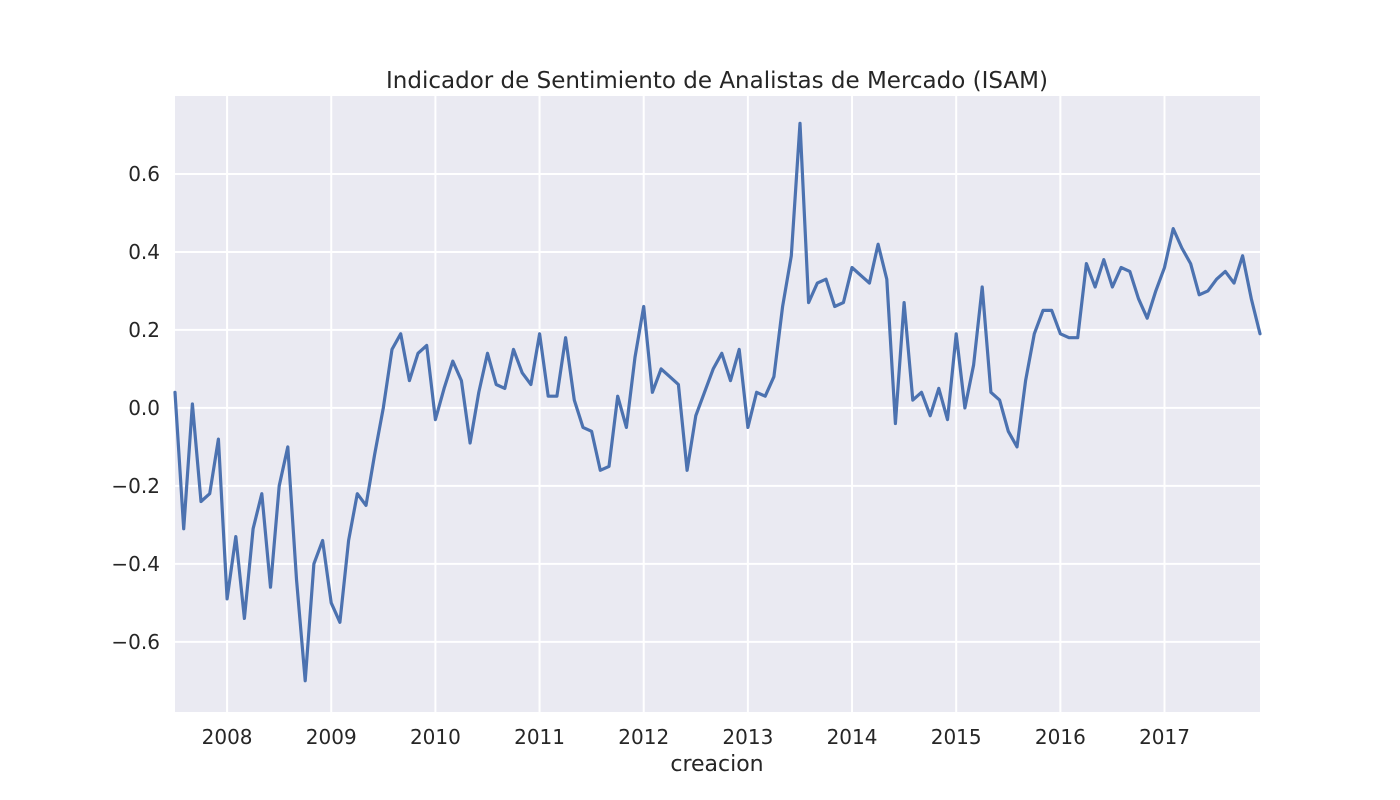 The width and height of the screenshot is (1400, 800). Describe the element at coordinates (227, 737) in the screenshot. I see `x-tick-label: 2008` at that location.